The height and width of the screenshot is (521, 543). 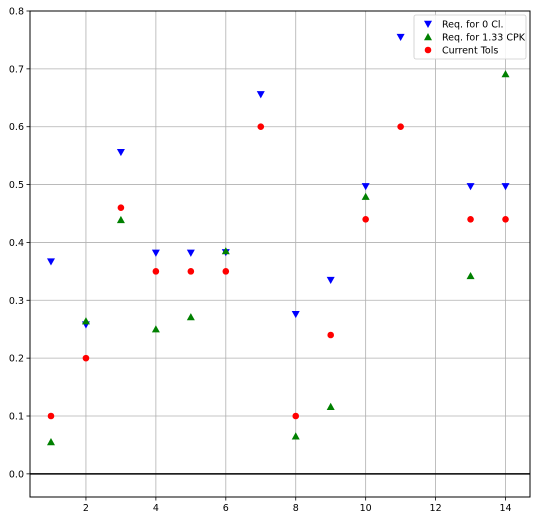 What do you see at coordinates (16, 417) in the screenshot?
I see `y-tick-label: 0.1` at bounding box center [16, 417].